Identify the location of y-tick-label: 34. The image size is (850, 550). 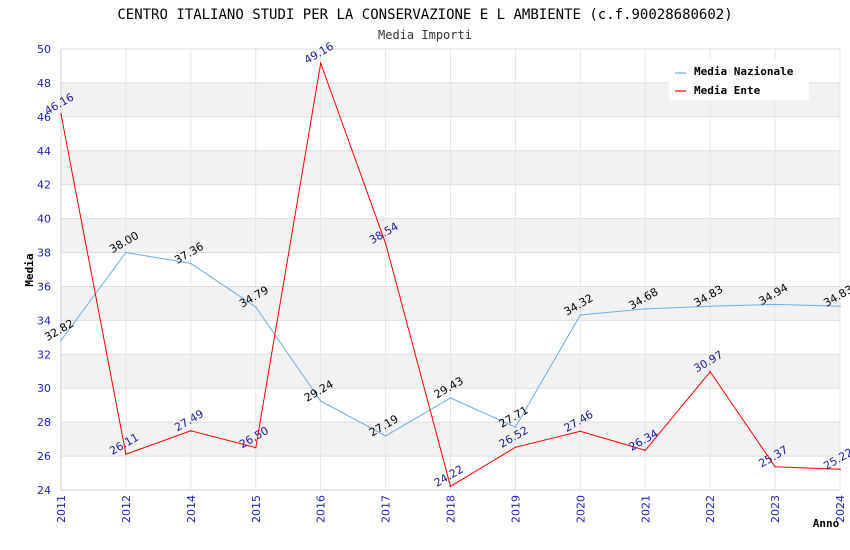
(44, 320).